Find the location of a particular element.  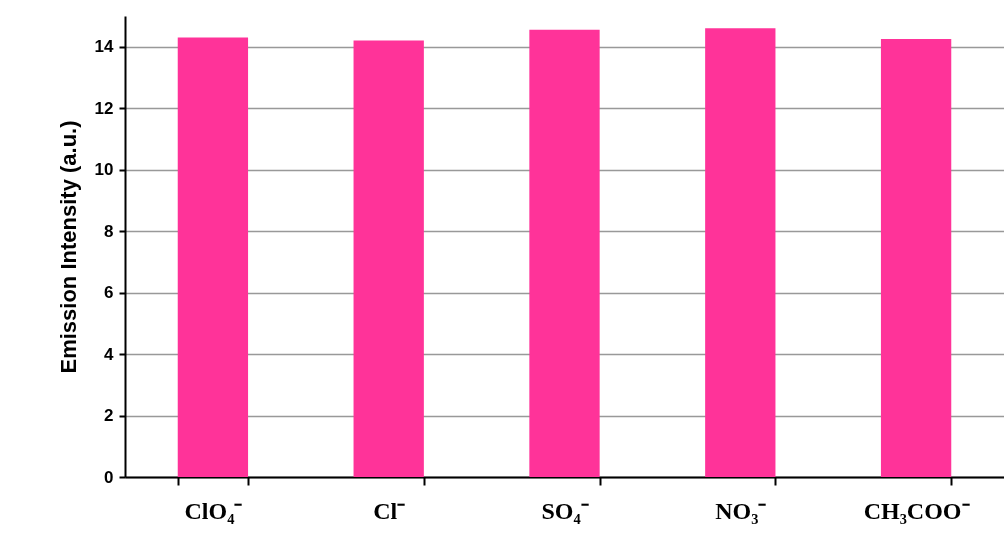

y-tick-label: 4 is located at coordinates (109, 354).